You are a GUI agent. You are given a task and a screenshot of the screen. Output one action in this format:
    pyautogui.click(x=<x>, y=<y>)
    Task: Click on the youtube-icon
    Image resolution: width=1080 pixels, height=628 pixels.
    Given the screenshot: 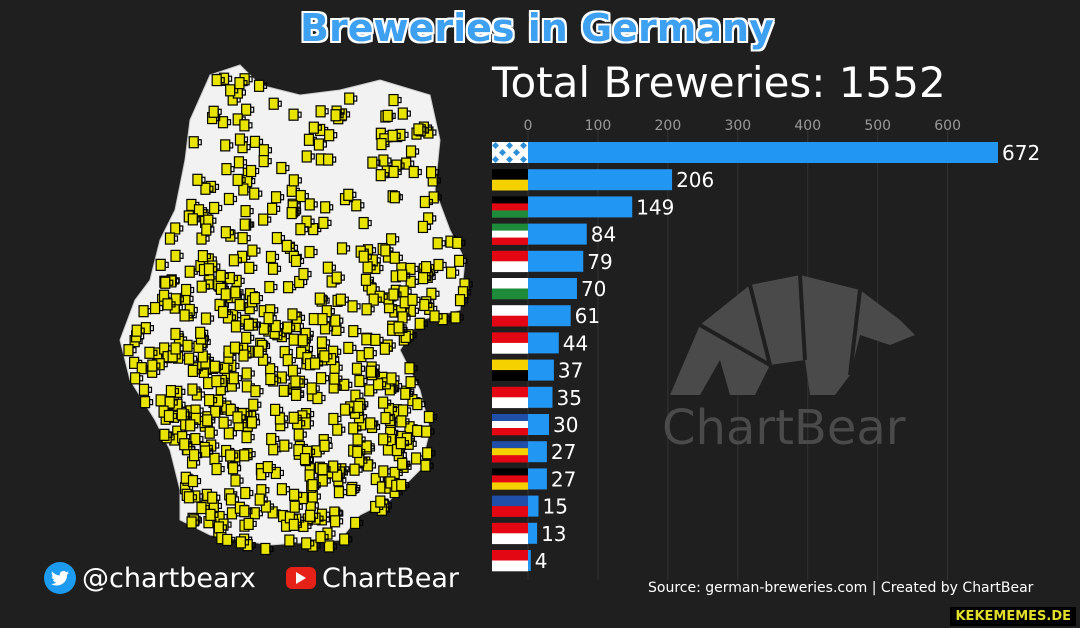 What is the action you would take?
    pyautogui.click(x=301, y=578)
    